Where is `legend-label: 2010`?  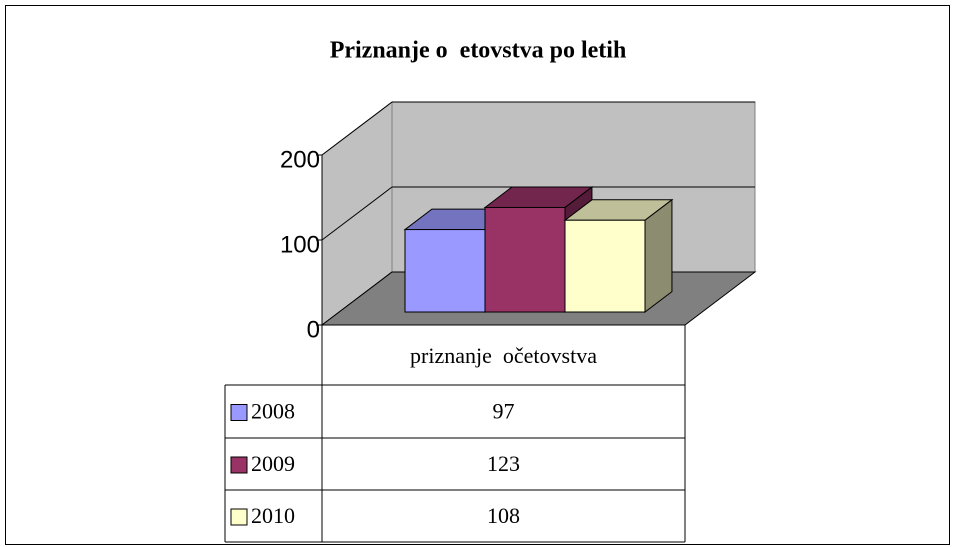
legend-label: 2010 is located at coordinates (273, 515).